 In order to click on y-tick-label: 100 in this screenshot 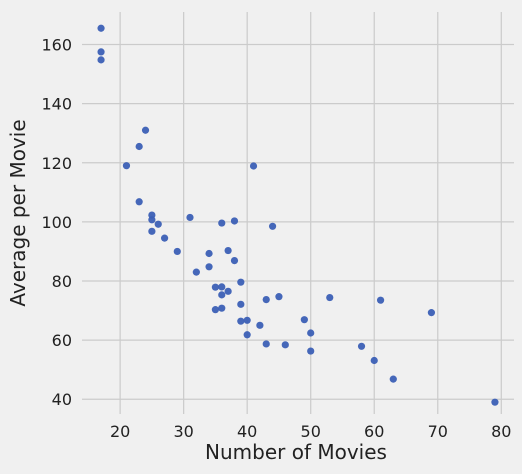, I will do `click(56, 222)`.